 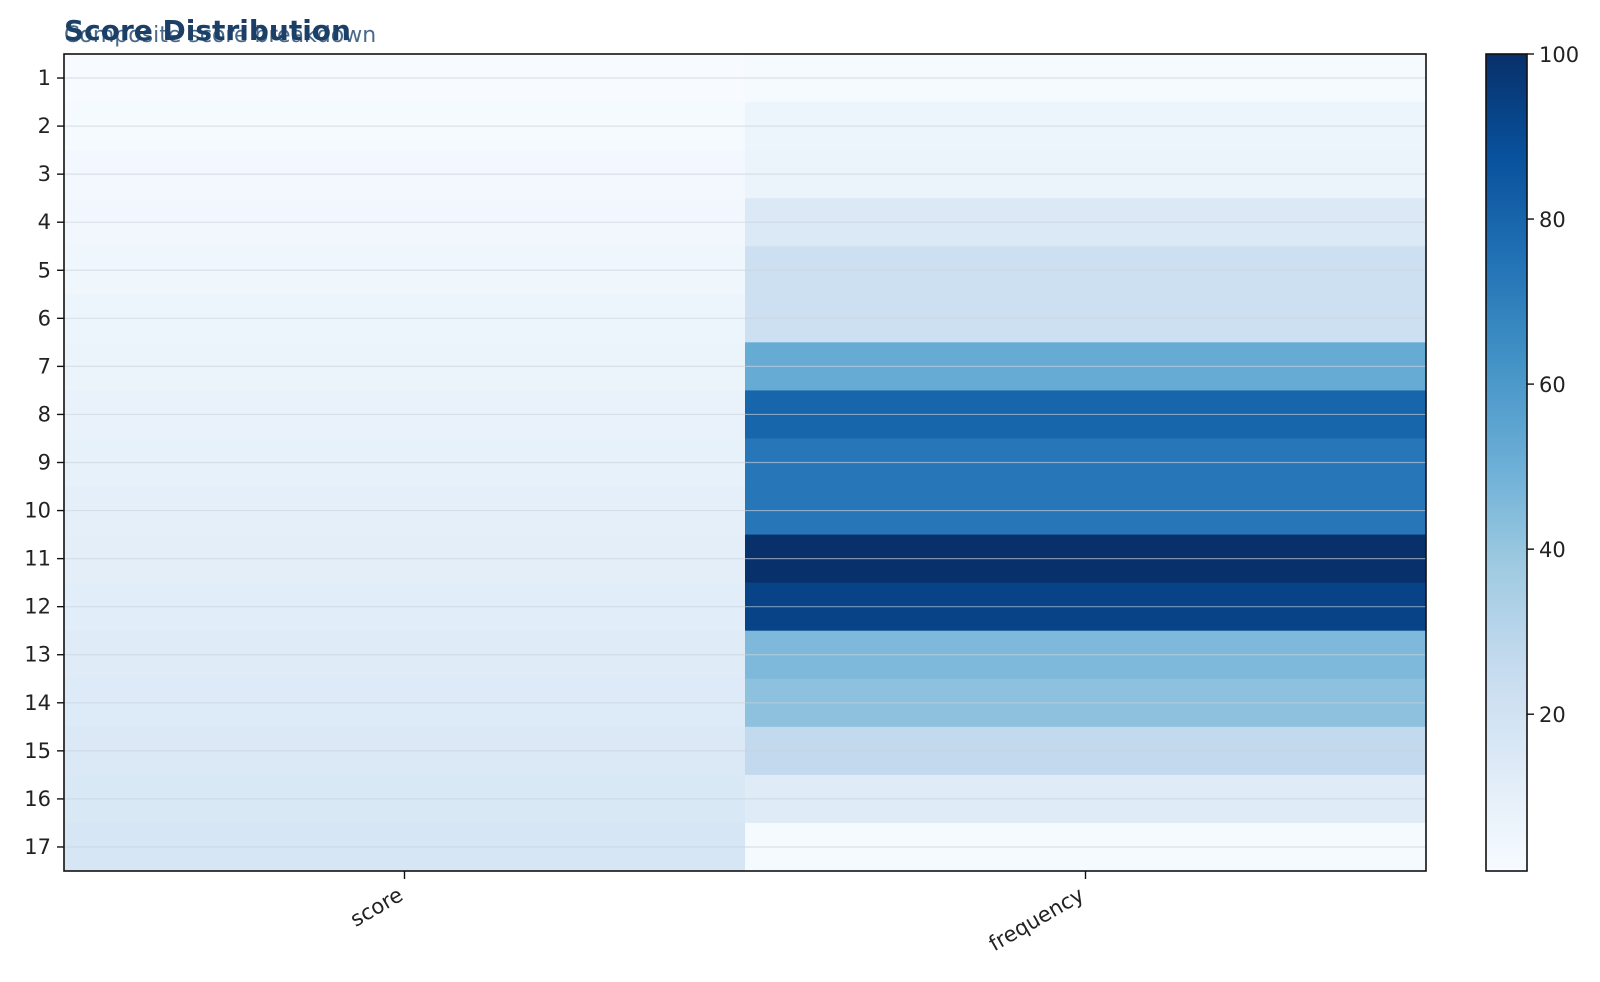 What do you see at coordinates (37, 655) in the screenshot?
I see `y-tick-label: 13` at bounding box center [37, 655].